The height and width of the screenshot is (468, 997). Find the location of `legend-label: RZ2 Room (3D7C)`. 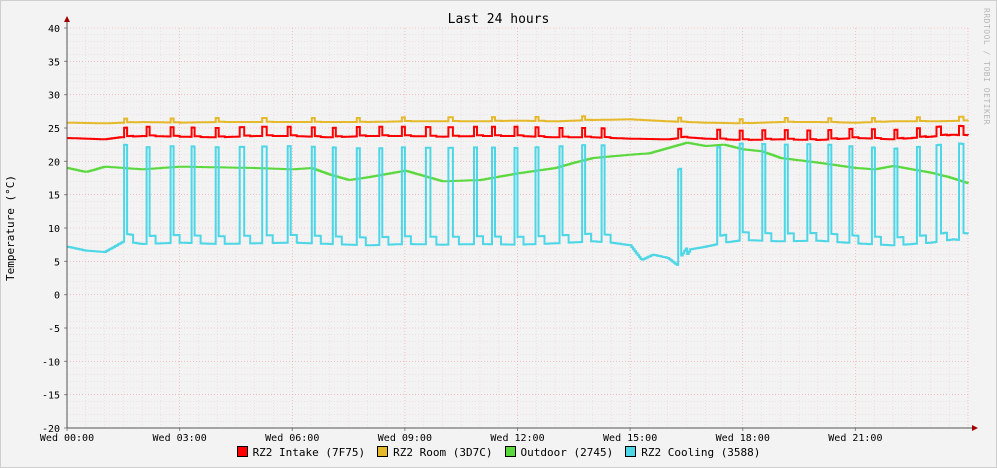

legend-label: RZ2 Room (3D7C) is located at coordinates (443, 452).